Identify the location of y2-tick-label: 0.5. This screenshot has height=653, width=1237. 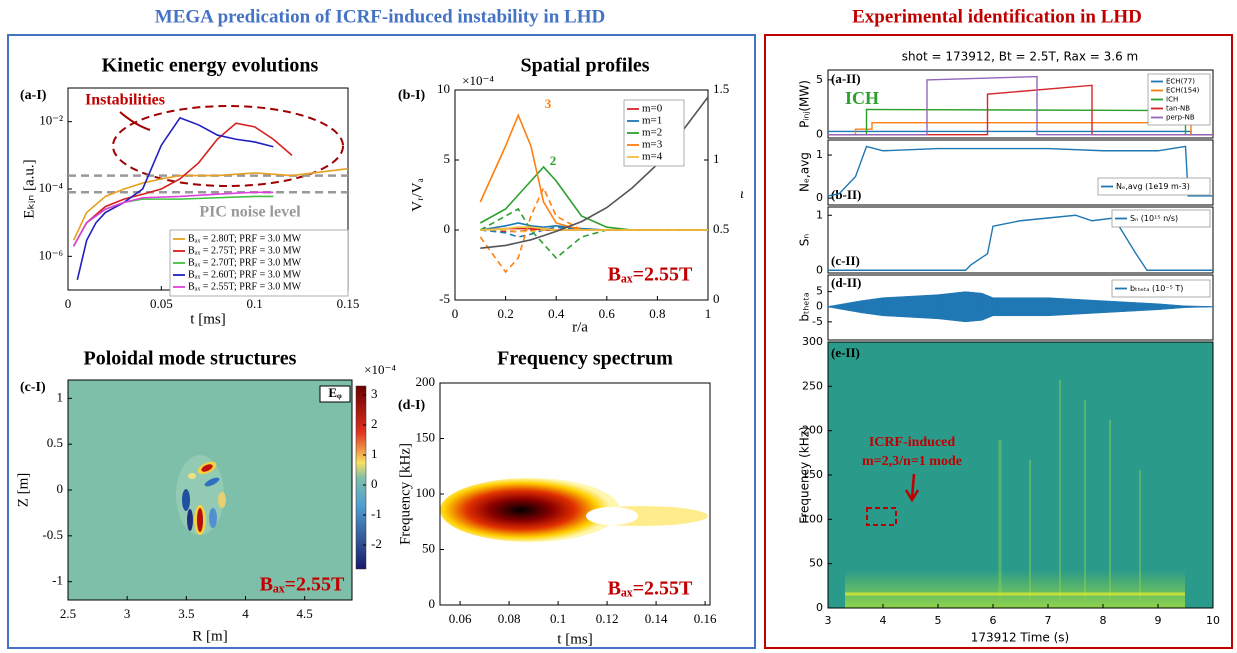
(721, 228).